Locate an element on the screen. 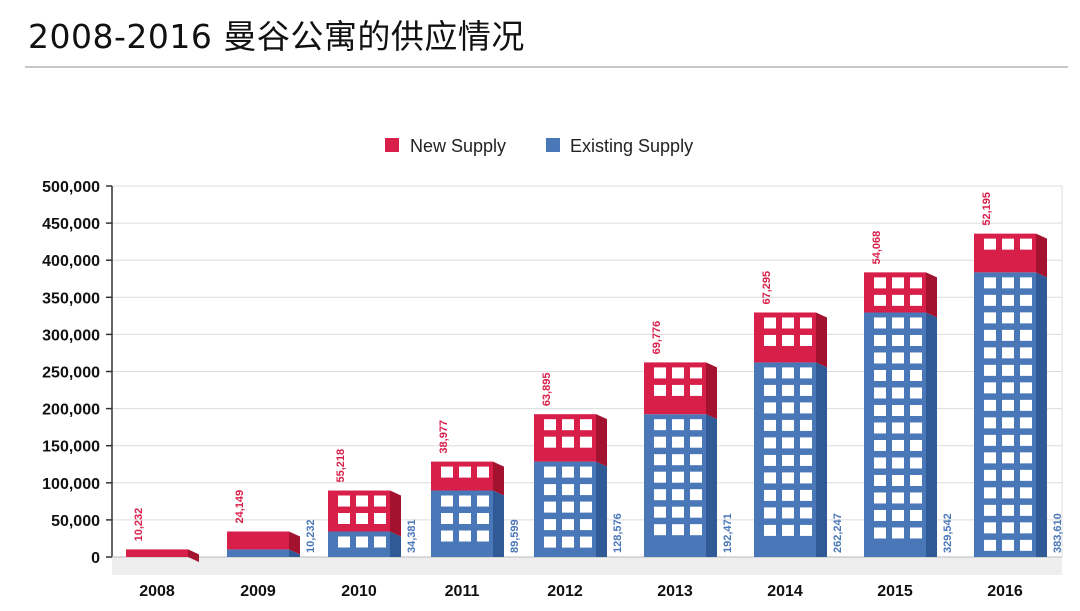 This screenshot has height=611, width=1080. ground-band is located at coordinates (587, 566).